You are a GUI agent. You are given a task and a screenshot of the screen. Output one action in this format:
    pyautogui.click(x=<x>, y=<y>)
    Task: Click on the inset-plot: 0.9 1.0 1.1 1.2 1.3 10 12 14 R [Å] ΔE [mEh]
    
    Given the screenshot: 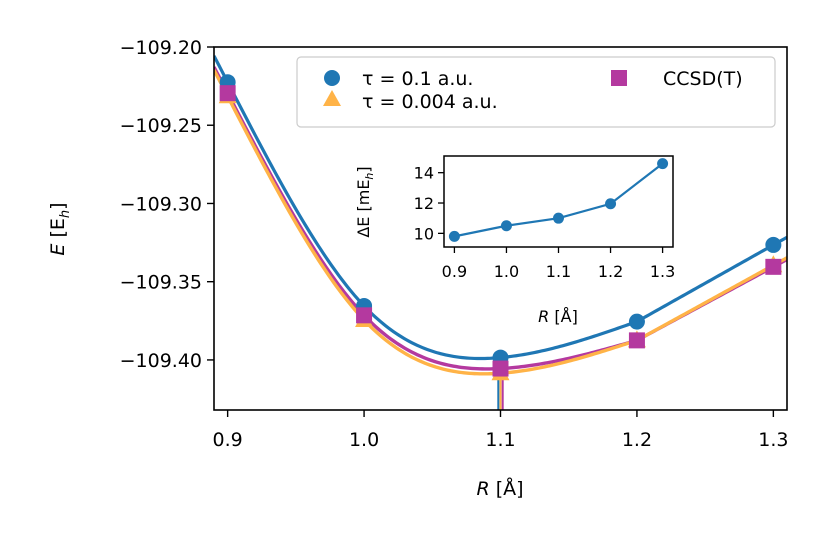 What is the action you would take?
    pyautogui.click(x=514, y=240)
    